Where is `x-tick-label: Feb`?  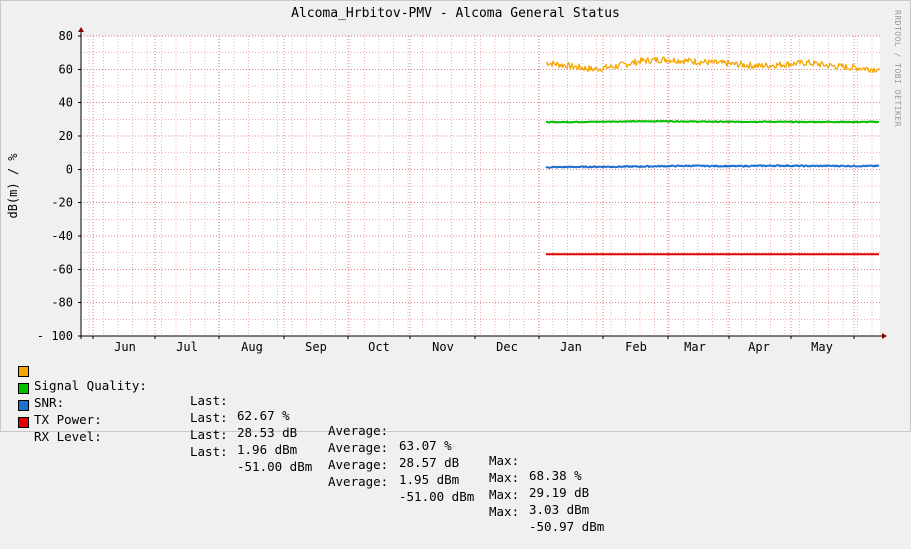
x-tick-label: Feb is located at coordinates (636, 347).